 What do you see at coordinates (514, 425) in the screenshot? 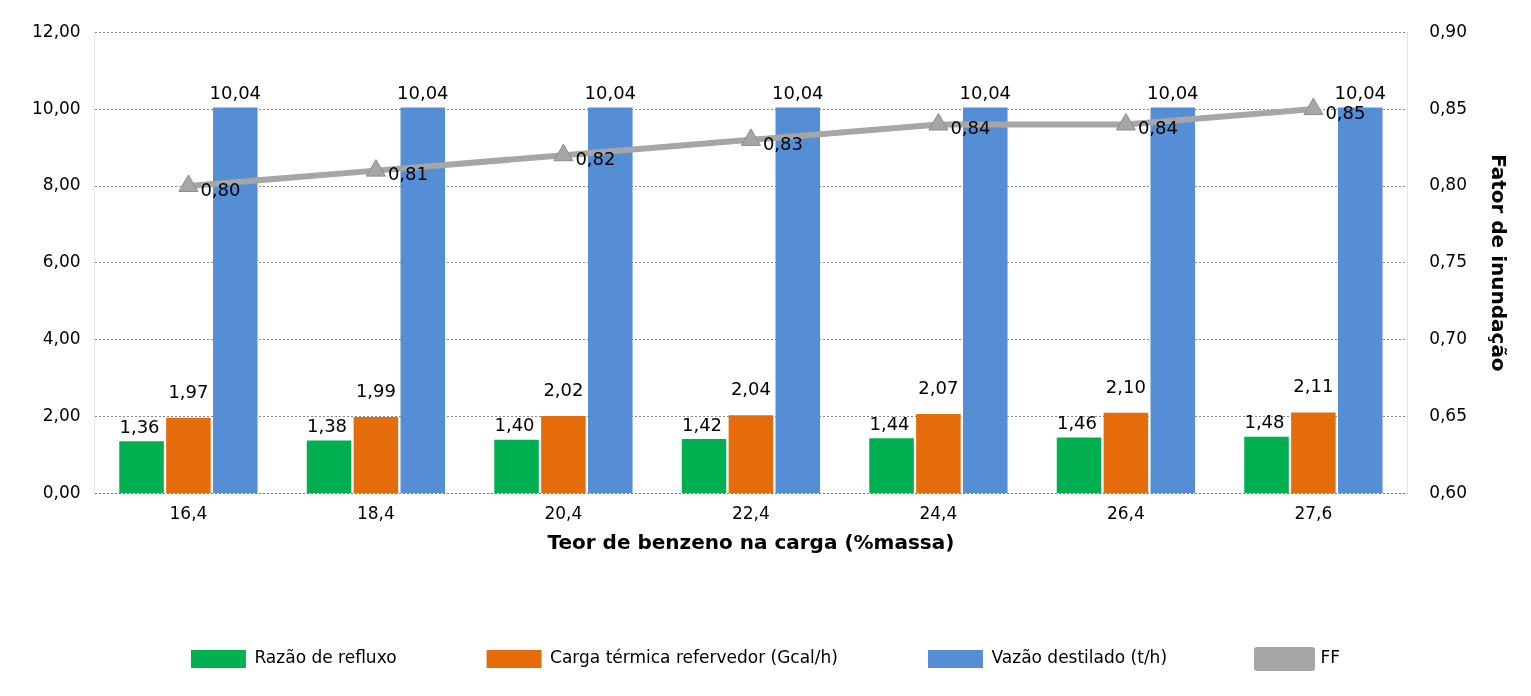
I see `data-label: 1,40` at bounding box center [514, 425].